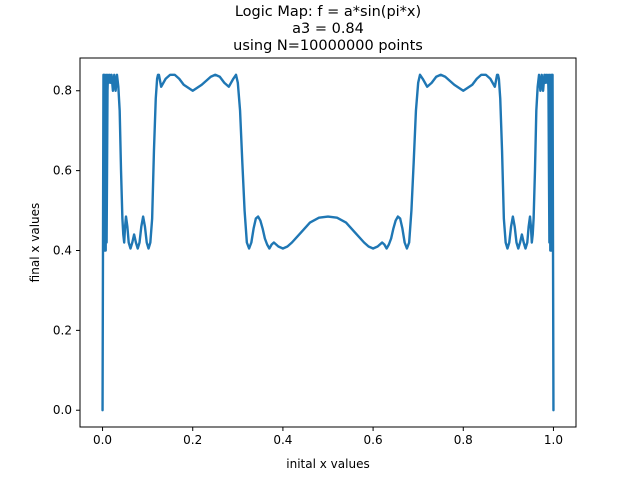 The image size is (640, 480). What do you see at coordinates (328, 29) in the screenshot?
I see `chart-title-line-2: a3 = 0.84` at bounding box center [328, 29].